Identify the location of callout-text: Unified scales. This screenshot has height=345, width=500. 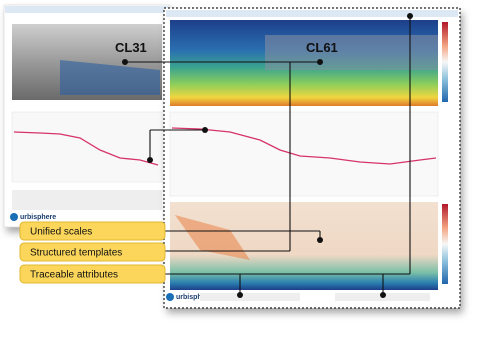
(61, 232).